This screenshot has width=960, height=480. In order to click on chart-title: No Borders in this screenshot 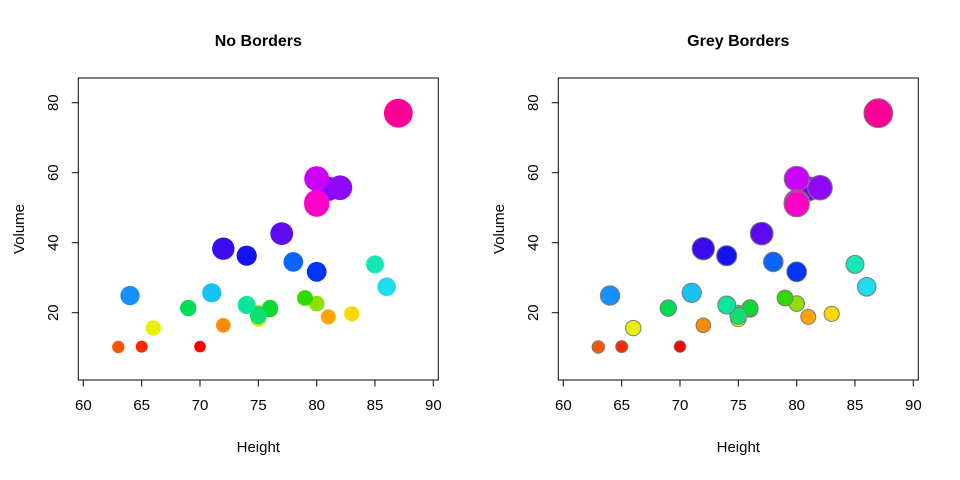, I will do `click(258, 41)`.